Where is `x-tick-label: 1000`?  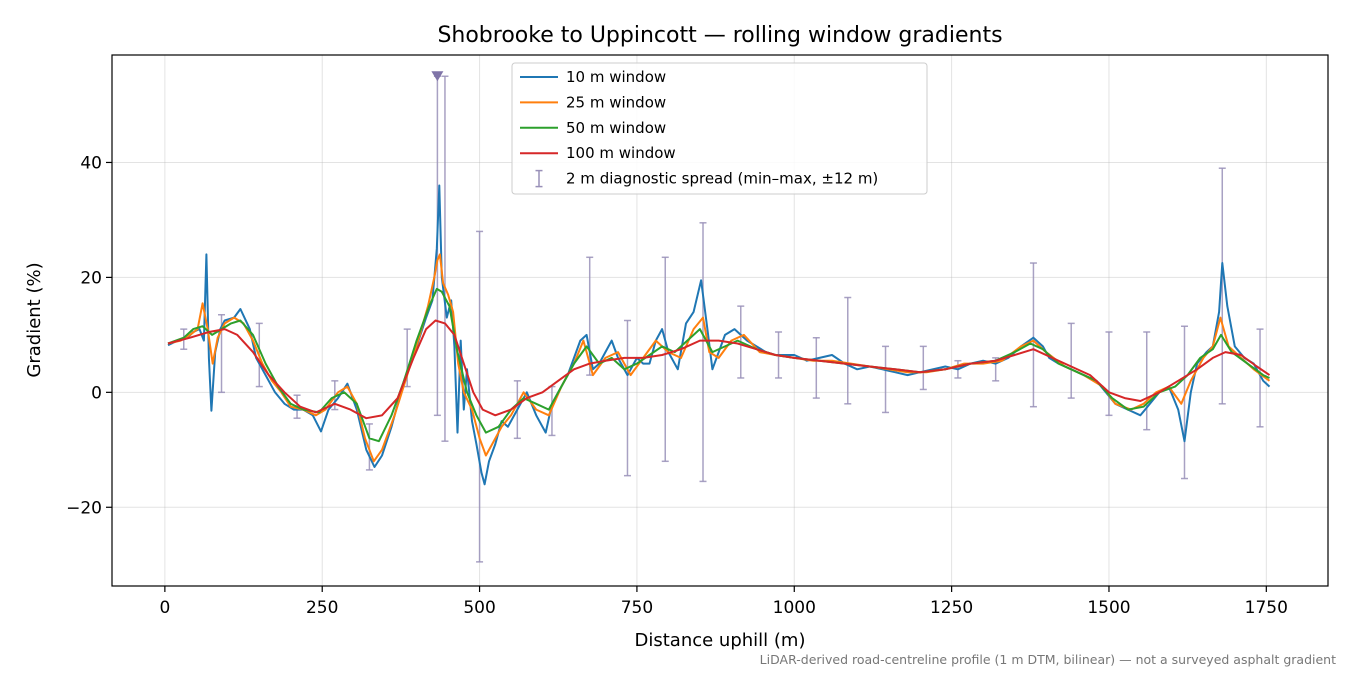
x-tick-label: 1000 is located at coordinates (794, 608).